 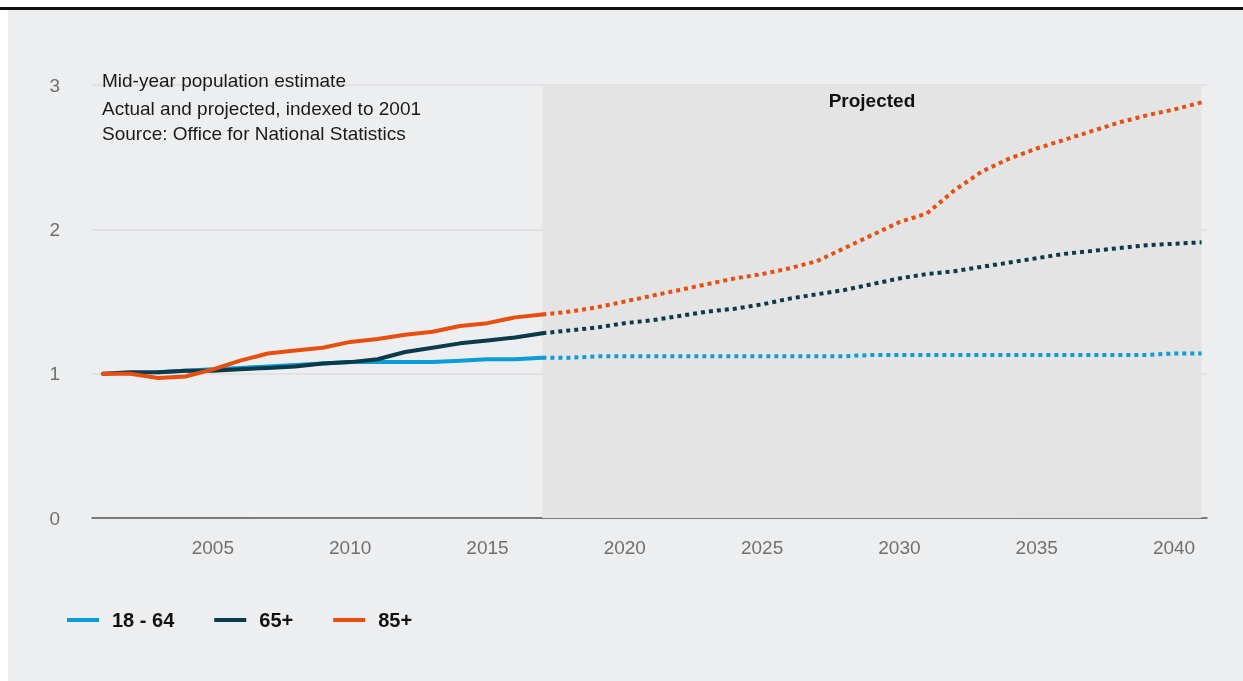 What do you see at coordinates (54, 85) in the screenshot?
I see `y-tick-label: 3` at bounding box center [54, 85].